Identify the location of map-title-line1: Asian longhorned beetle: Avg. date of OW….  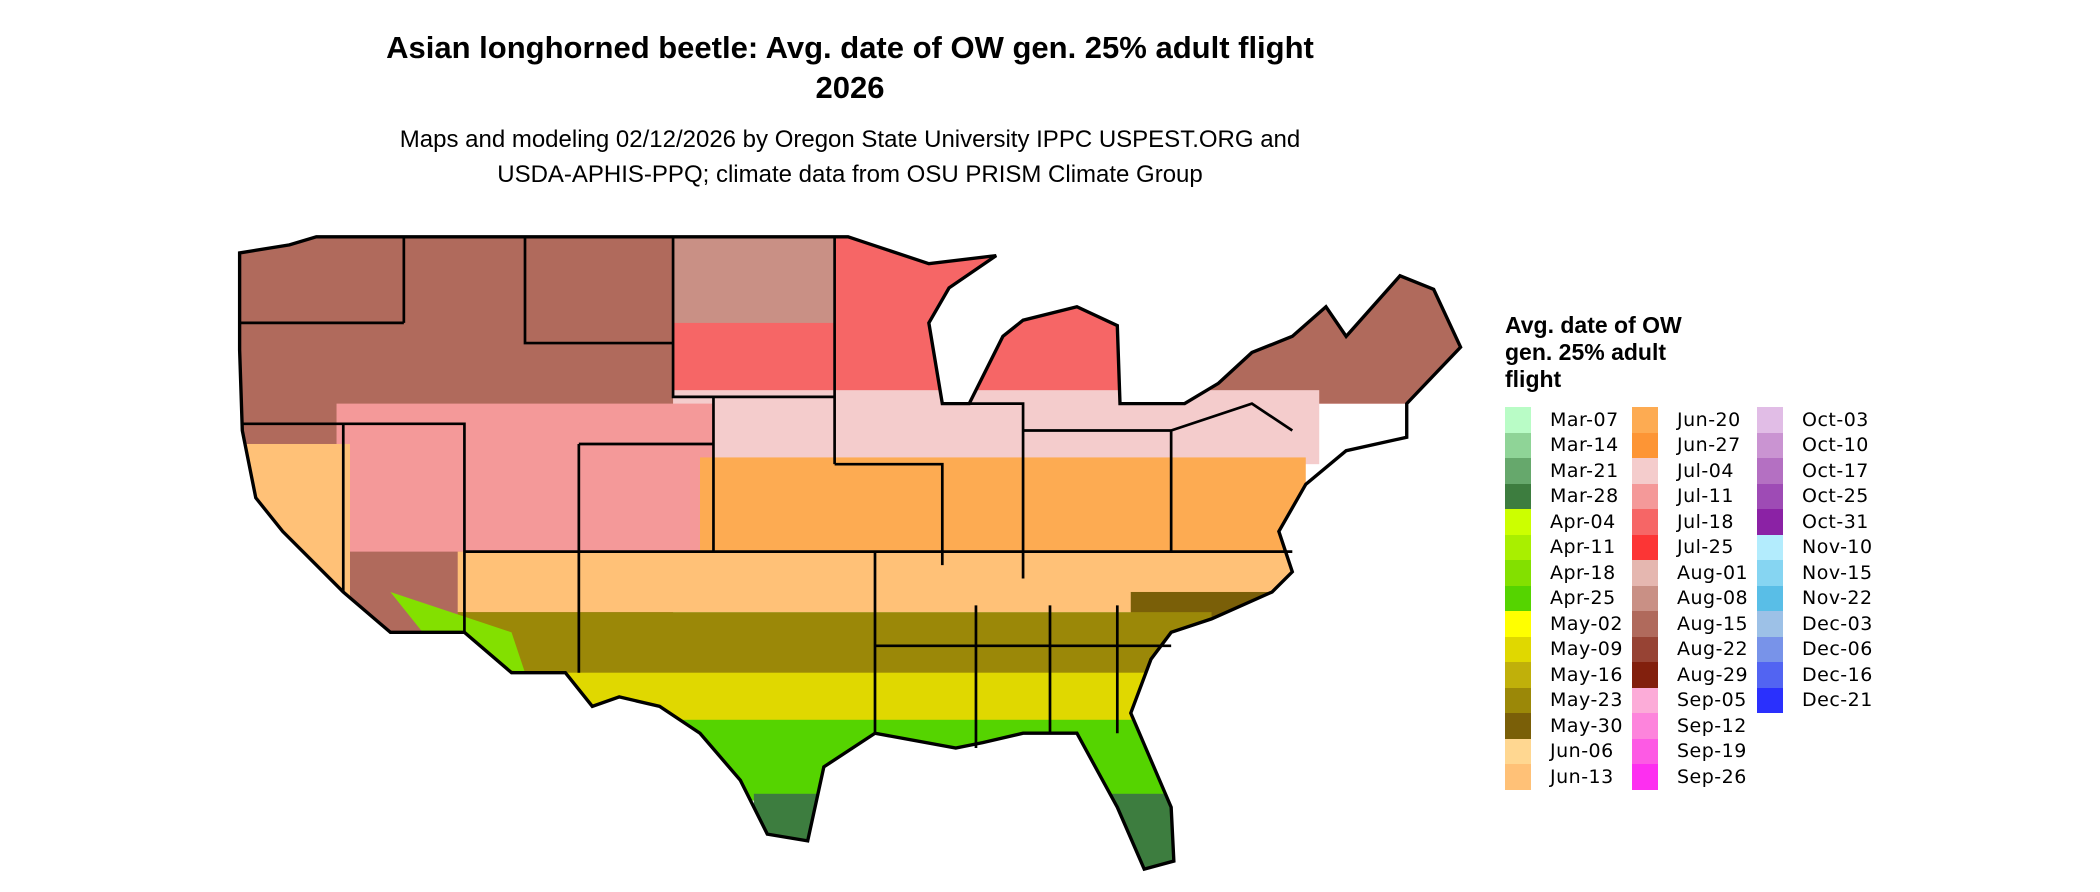
(850, 47).